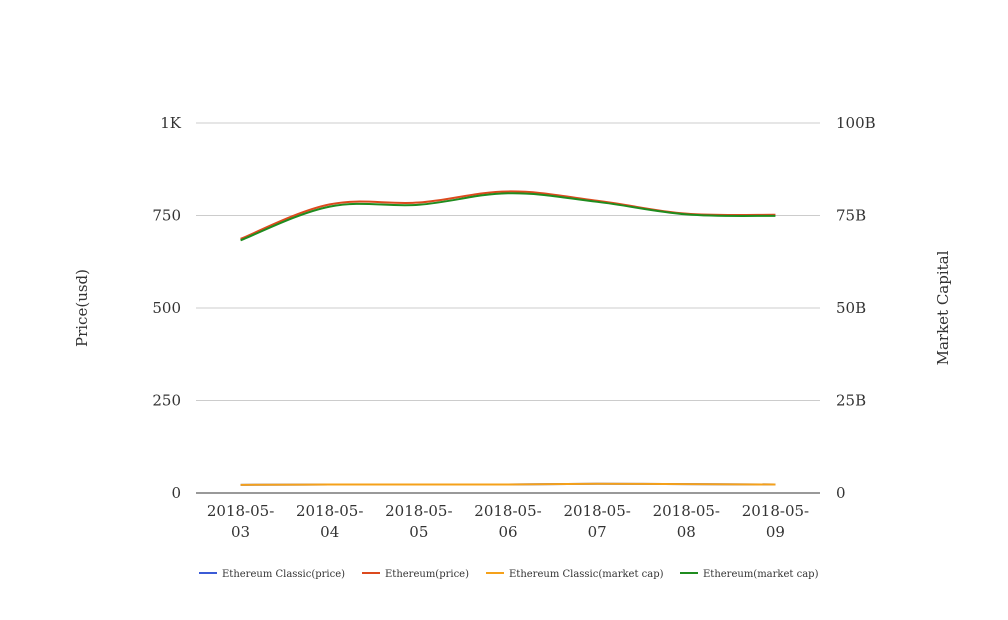  What do you see at coordinates (82, 308) in the screenshot?
I see `y-axis-title: Price(usd)` at bounding box center [82, 308].